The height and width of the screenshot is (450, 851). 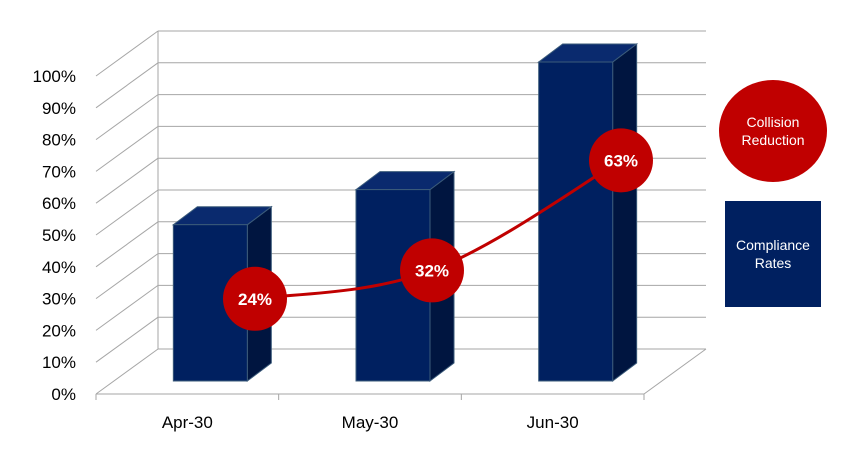 What do you see at coordinates (63, 394) in the screenshot?
I see `y-tick-label: 0%` at bounding box center [63, 394].